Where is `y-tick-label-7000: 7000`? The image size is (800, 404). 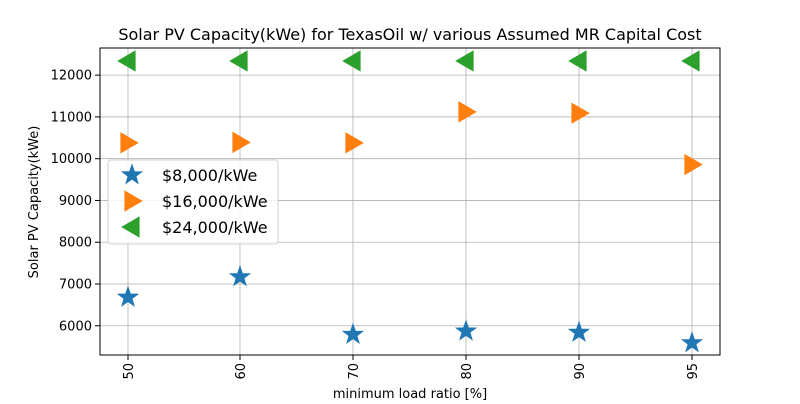 y-tick-label-7000: 7000 is located at coordinates (75, 284).